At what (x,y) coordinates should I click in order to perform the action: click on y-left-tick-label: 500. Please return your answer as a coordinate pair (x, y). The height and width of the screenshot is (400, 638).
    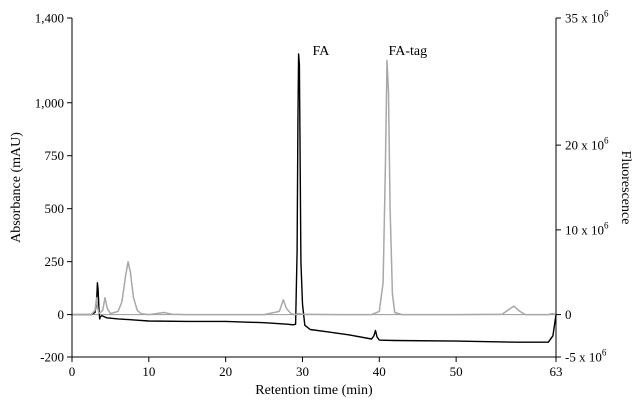
    Looking at the image, I should click on (55, 208).